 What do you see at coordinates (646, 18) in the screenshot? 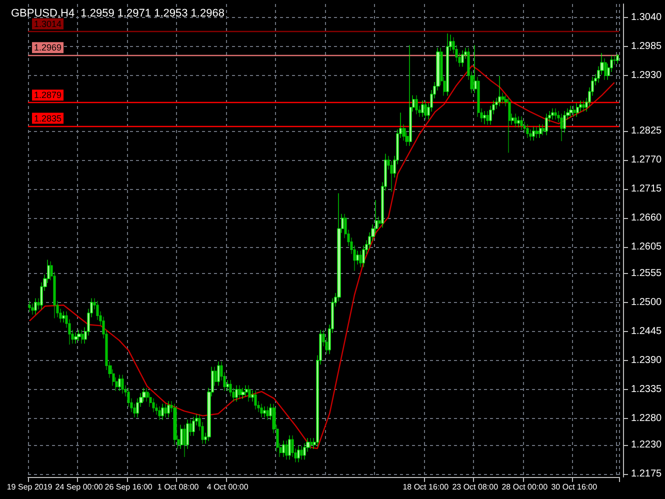
I see `y-tick-label: 1.3040` at bounding box center [646, 18].